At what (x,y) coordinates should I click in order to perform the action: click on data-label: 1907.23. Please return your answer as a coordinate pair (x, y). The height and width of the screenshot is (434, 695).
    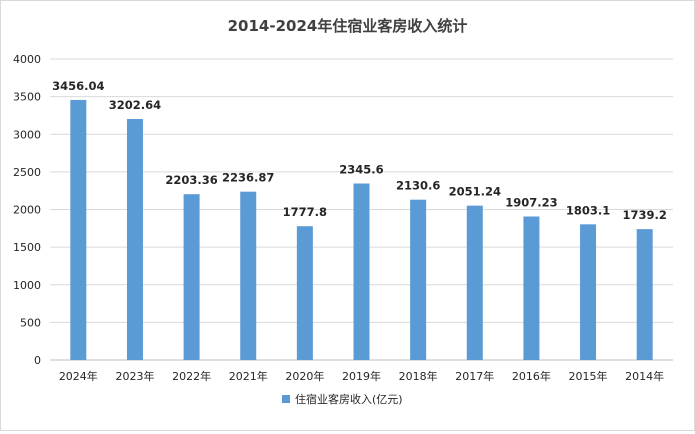
    Looking at the image, I should click on (531, 202).